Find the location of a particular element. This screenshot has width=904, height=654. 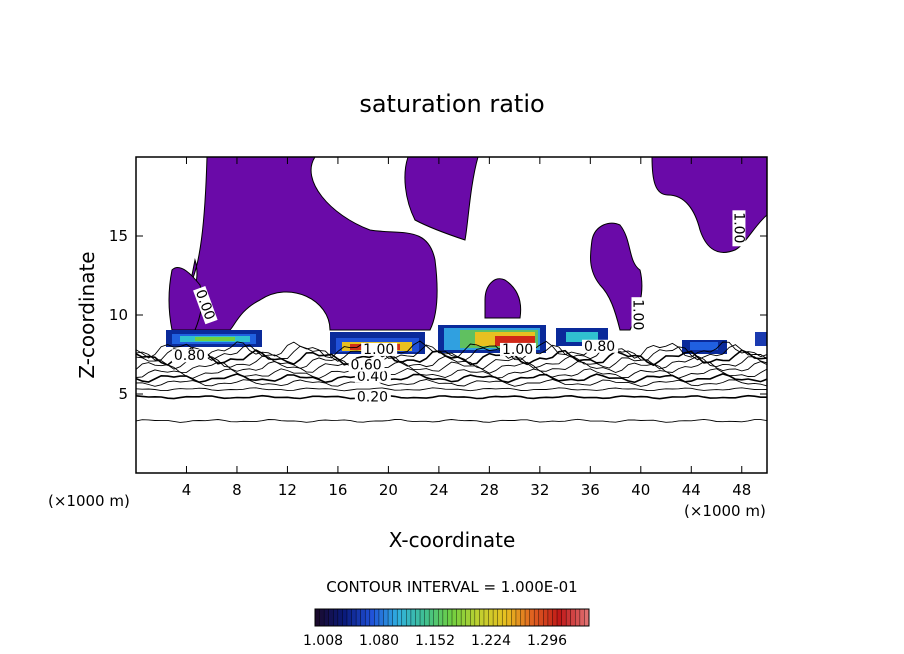

colorbar-tick-label: 1.008 is located at coordinates (323, 641).